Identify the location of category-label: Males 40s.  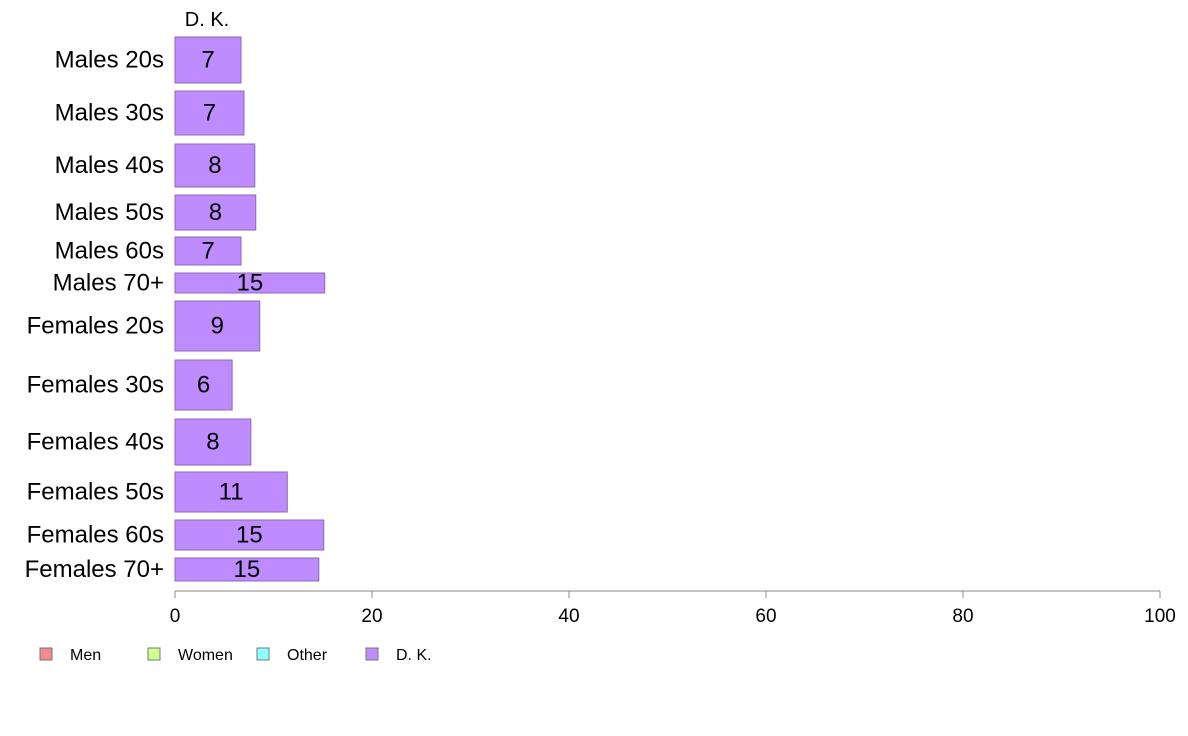
(109, 165).